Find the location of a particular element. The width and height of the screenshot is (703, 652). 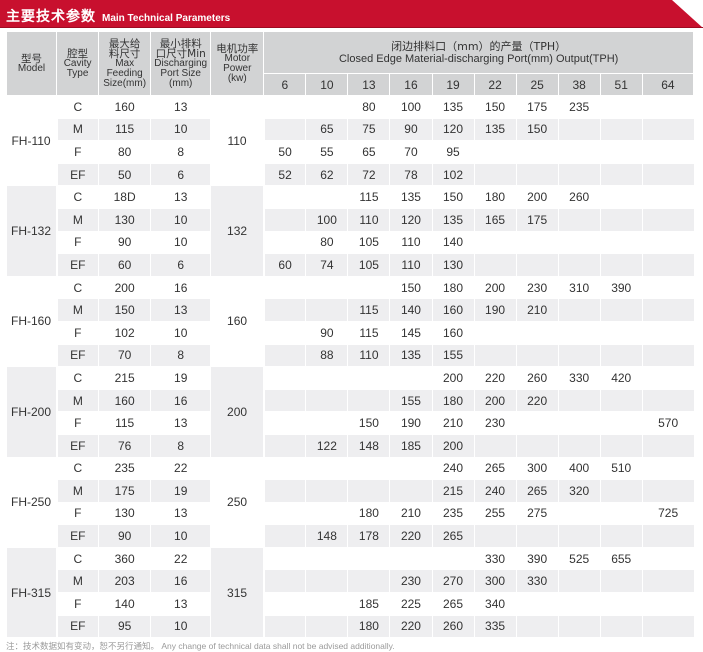

output-cell: 178 is located at coordinates (368, 536).